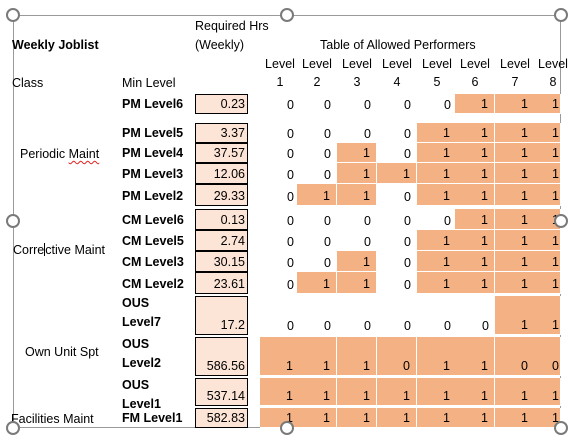  What do you see at coordinates (221, 315) in the screenshot?
I see `required-hrs-cell: 17.2` at bounding box center [221, 315].